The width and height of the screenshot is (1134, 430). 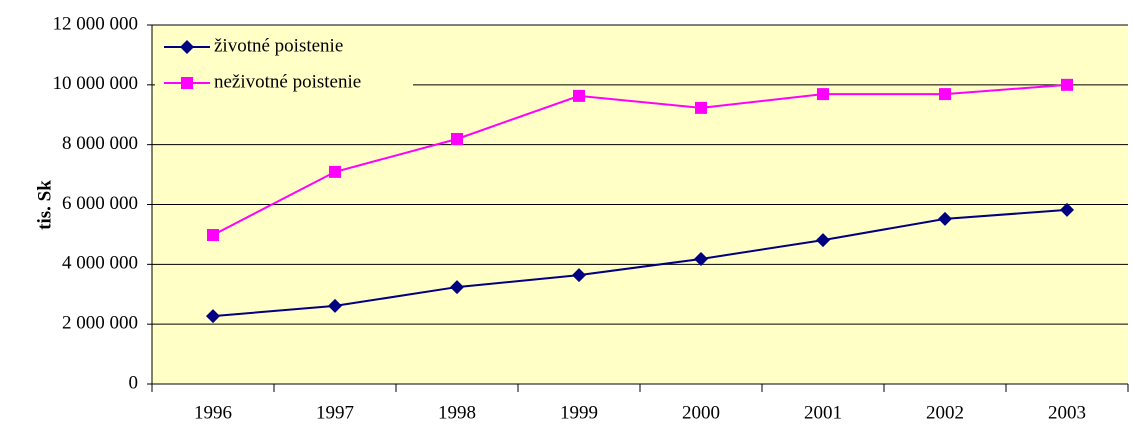 What do you see at coordinates (701, 412) in the screenshot?
I see `x-tick-label: 2000` at bounding box center [701, 412].